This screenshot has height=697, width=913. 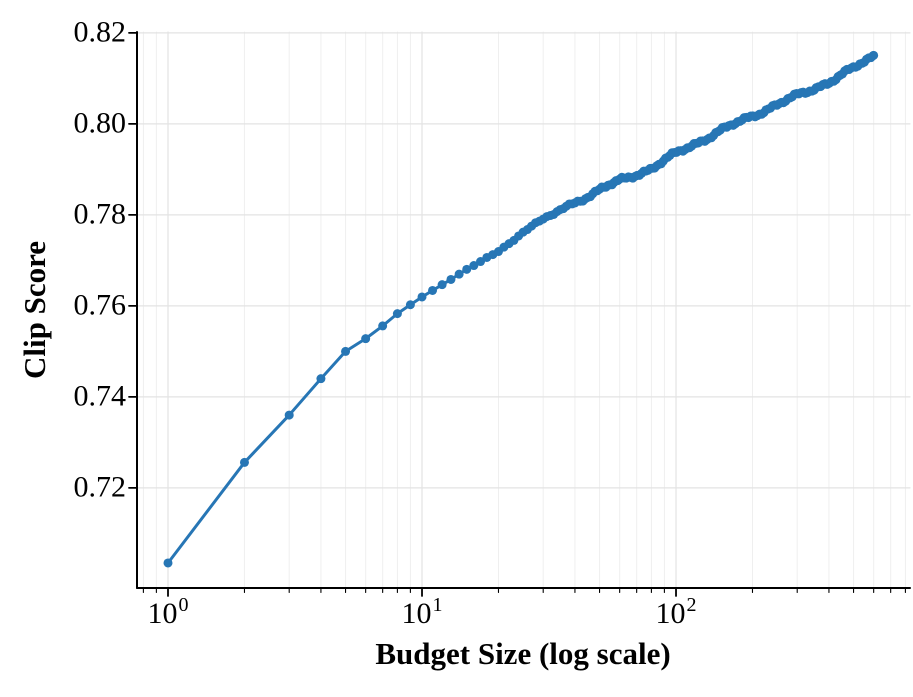 What do you see at coordinates (676, 612) in the screenshot?
I see `x-tick-label: 10²` at bounding box center [676, 612].